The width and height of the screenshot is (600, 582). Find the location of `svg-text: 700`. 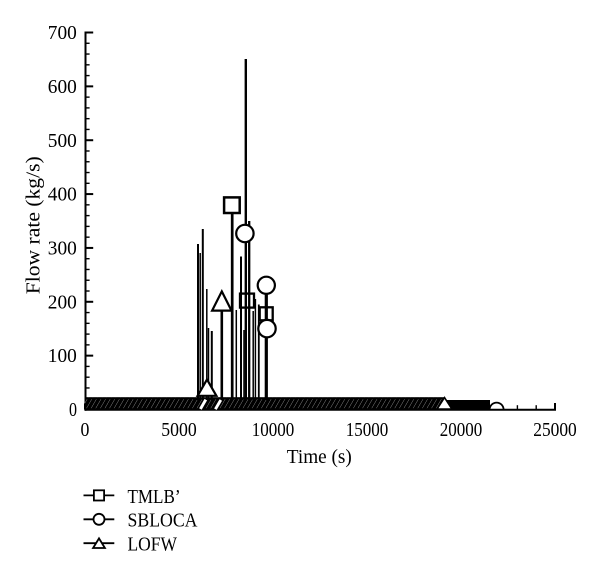

svg-text: 700 is located at coordinates (62, 33).